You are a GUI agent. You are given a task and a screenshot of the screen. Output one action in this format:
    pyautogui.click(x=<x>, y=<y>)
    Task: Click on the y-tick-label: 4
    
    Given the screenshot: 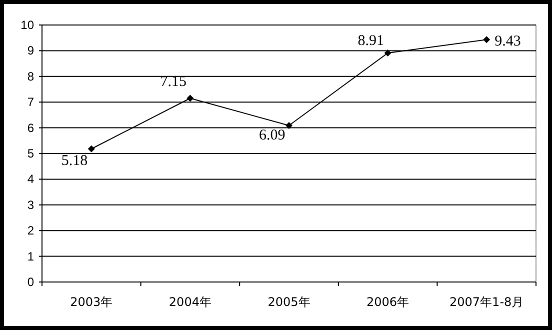 What is the action you would take?
    pyautogui.click(x=30, y=179)
    